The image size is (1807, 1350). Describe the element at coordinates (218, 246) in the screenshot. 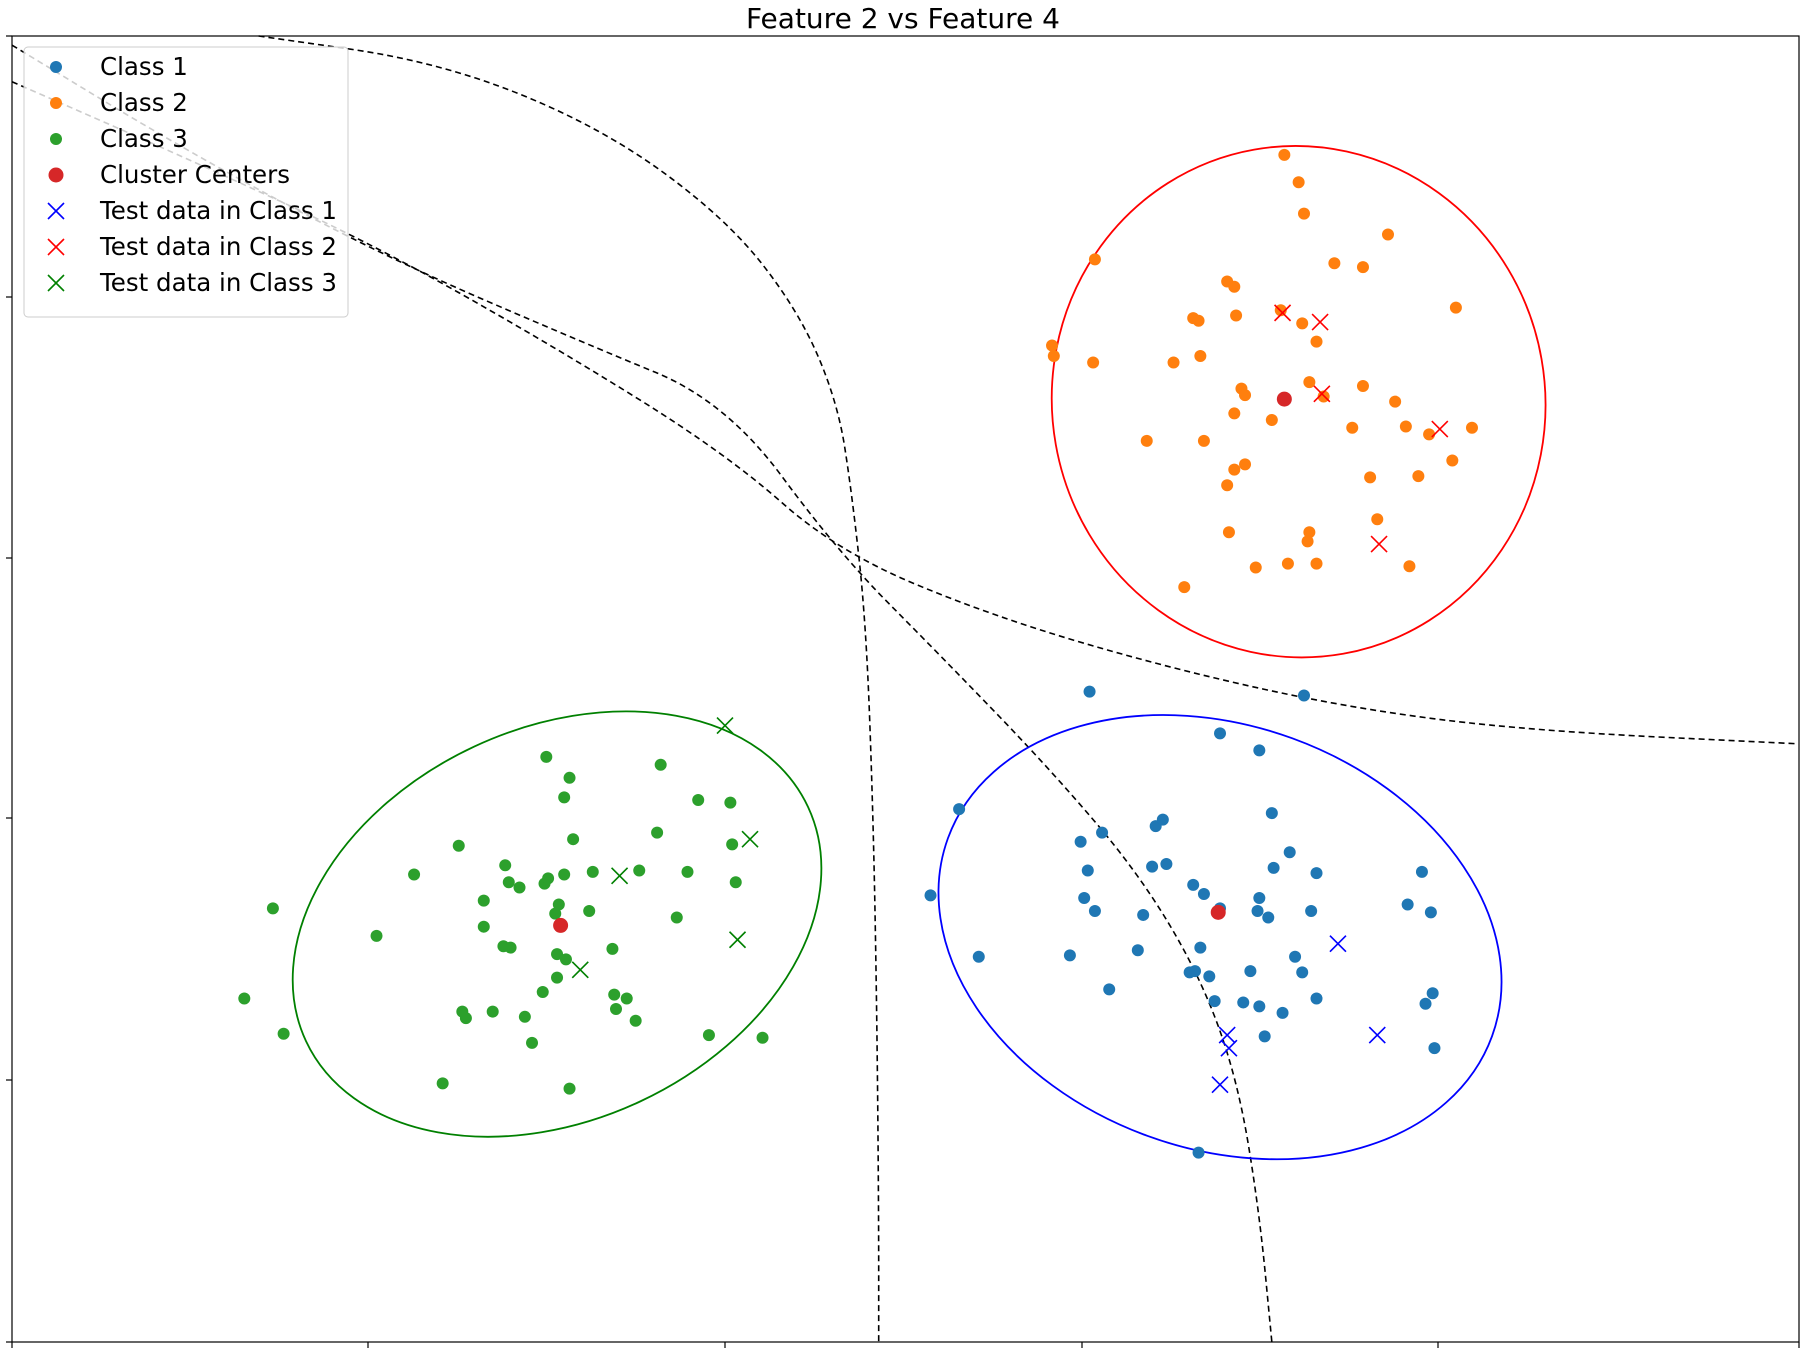

I see `legend-label-test-data-in-class-2: Test data in Class 2` at that location.